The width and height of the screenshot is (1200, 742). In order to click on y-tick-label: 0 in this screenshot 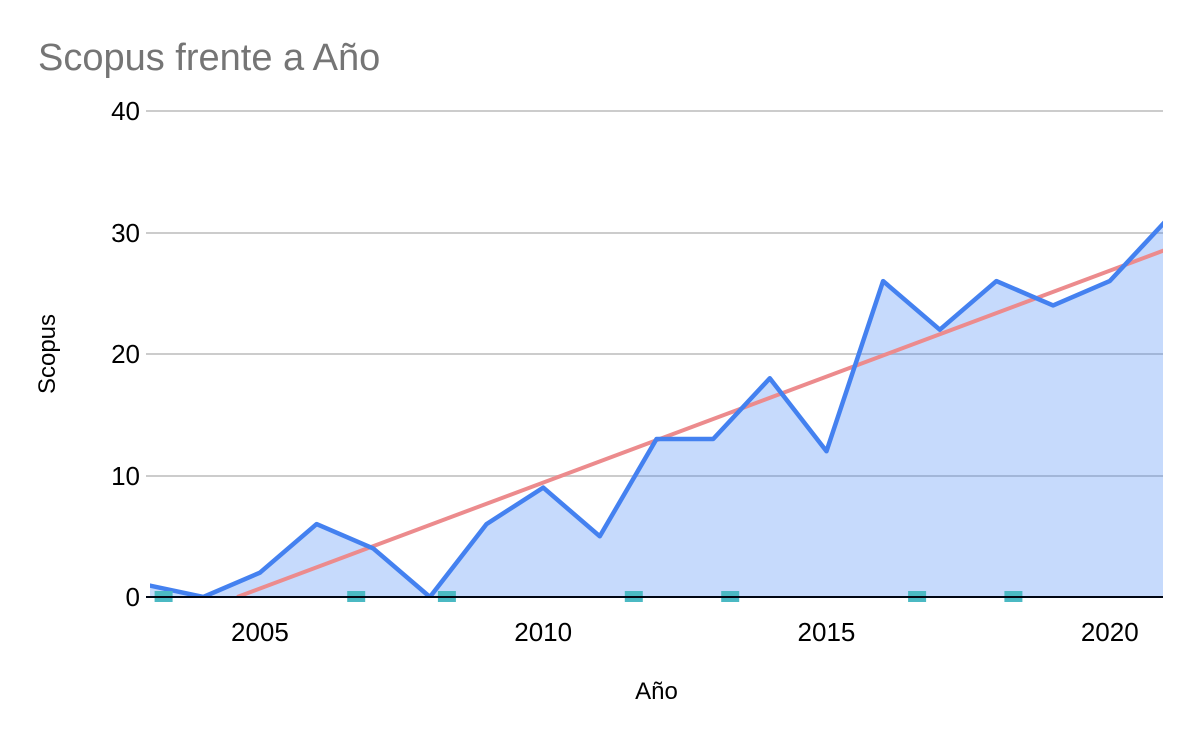, I will do `click(132, 597)`.